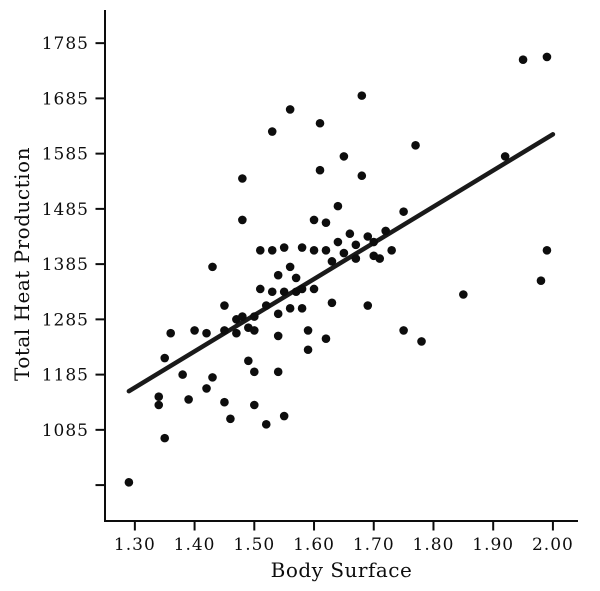  Describe the element at coordinates (65, 376) in the screenshot. I see `y-tick-label: 1185` at that location.